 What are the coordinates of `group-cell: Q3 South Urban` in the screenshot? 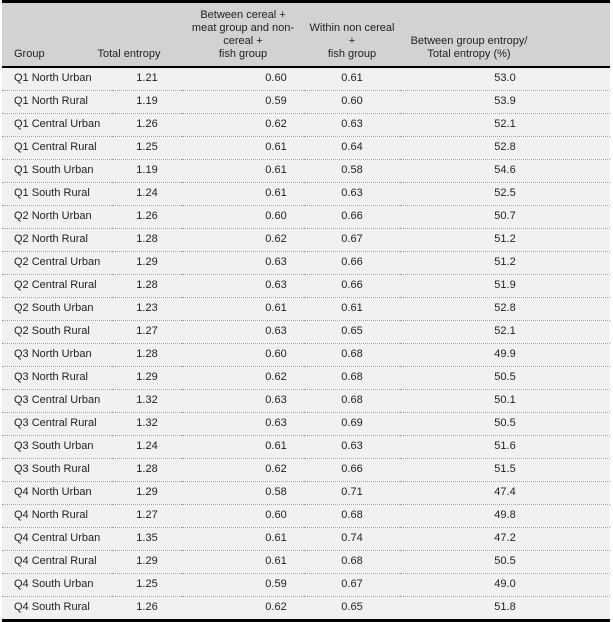 It's located at (57, 447).